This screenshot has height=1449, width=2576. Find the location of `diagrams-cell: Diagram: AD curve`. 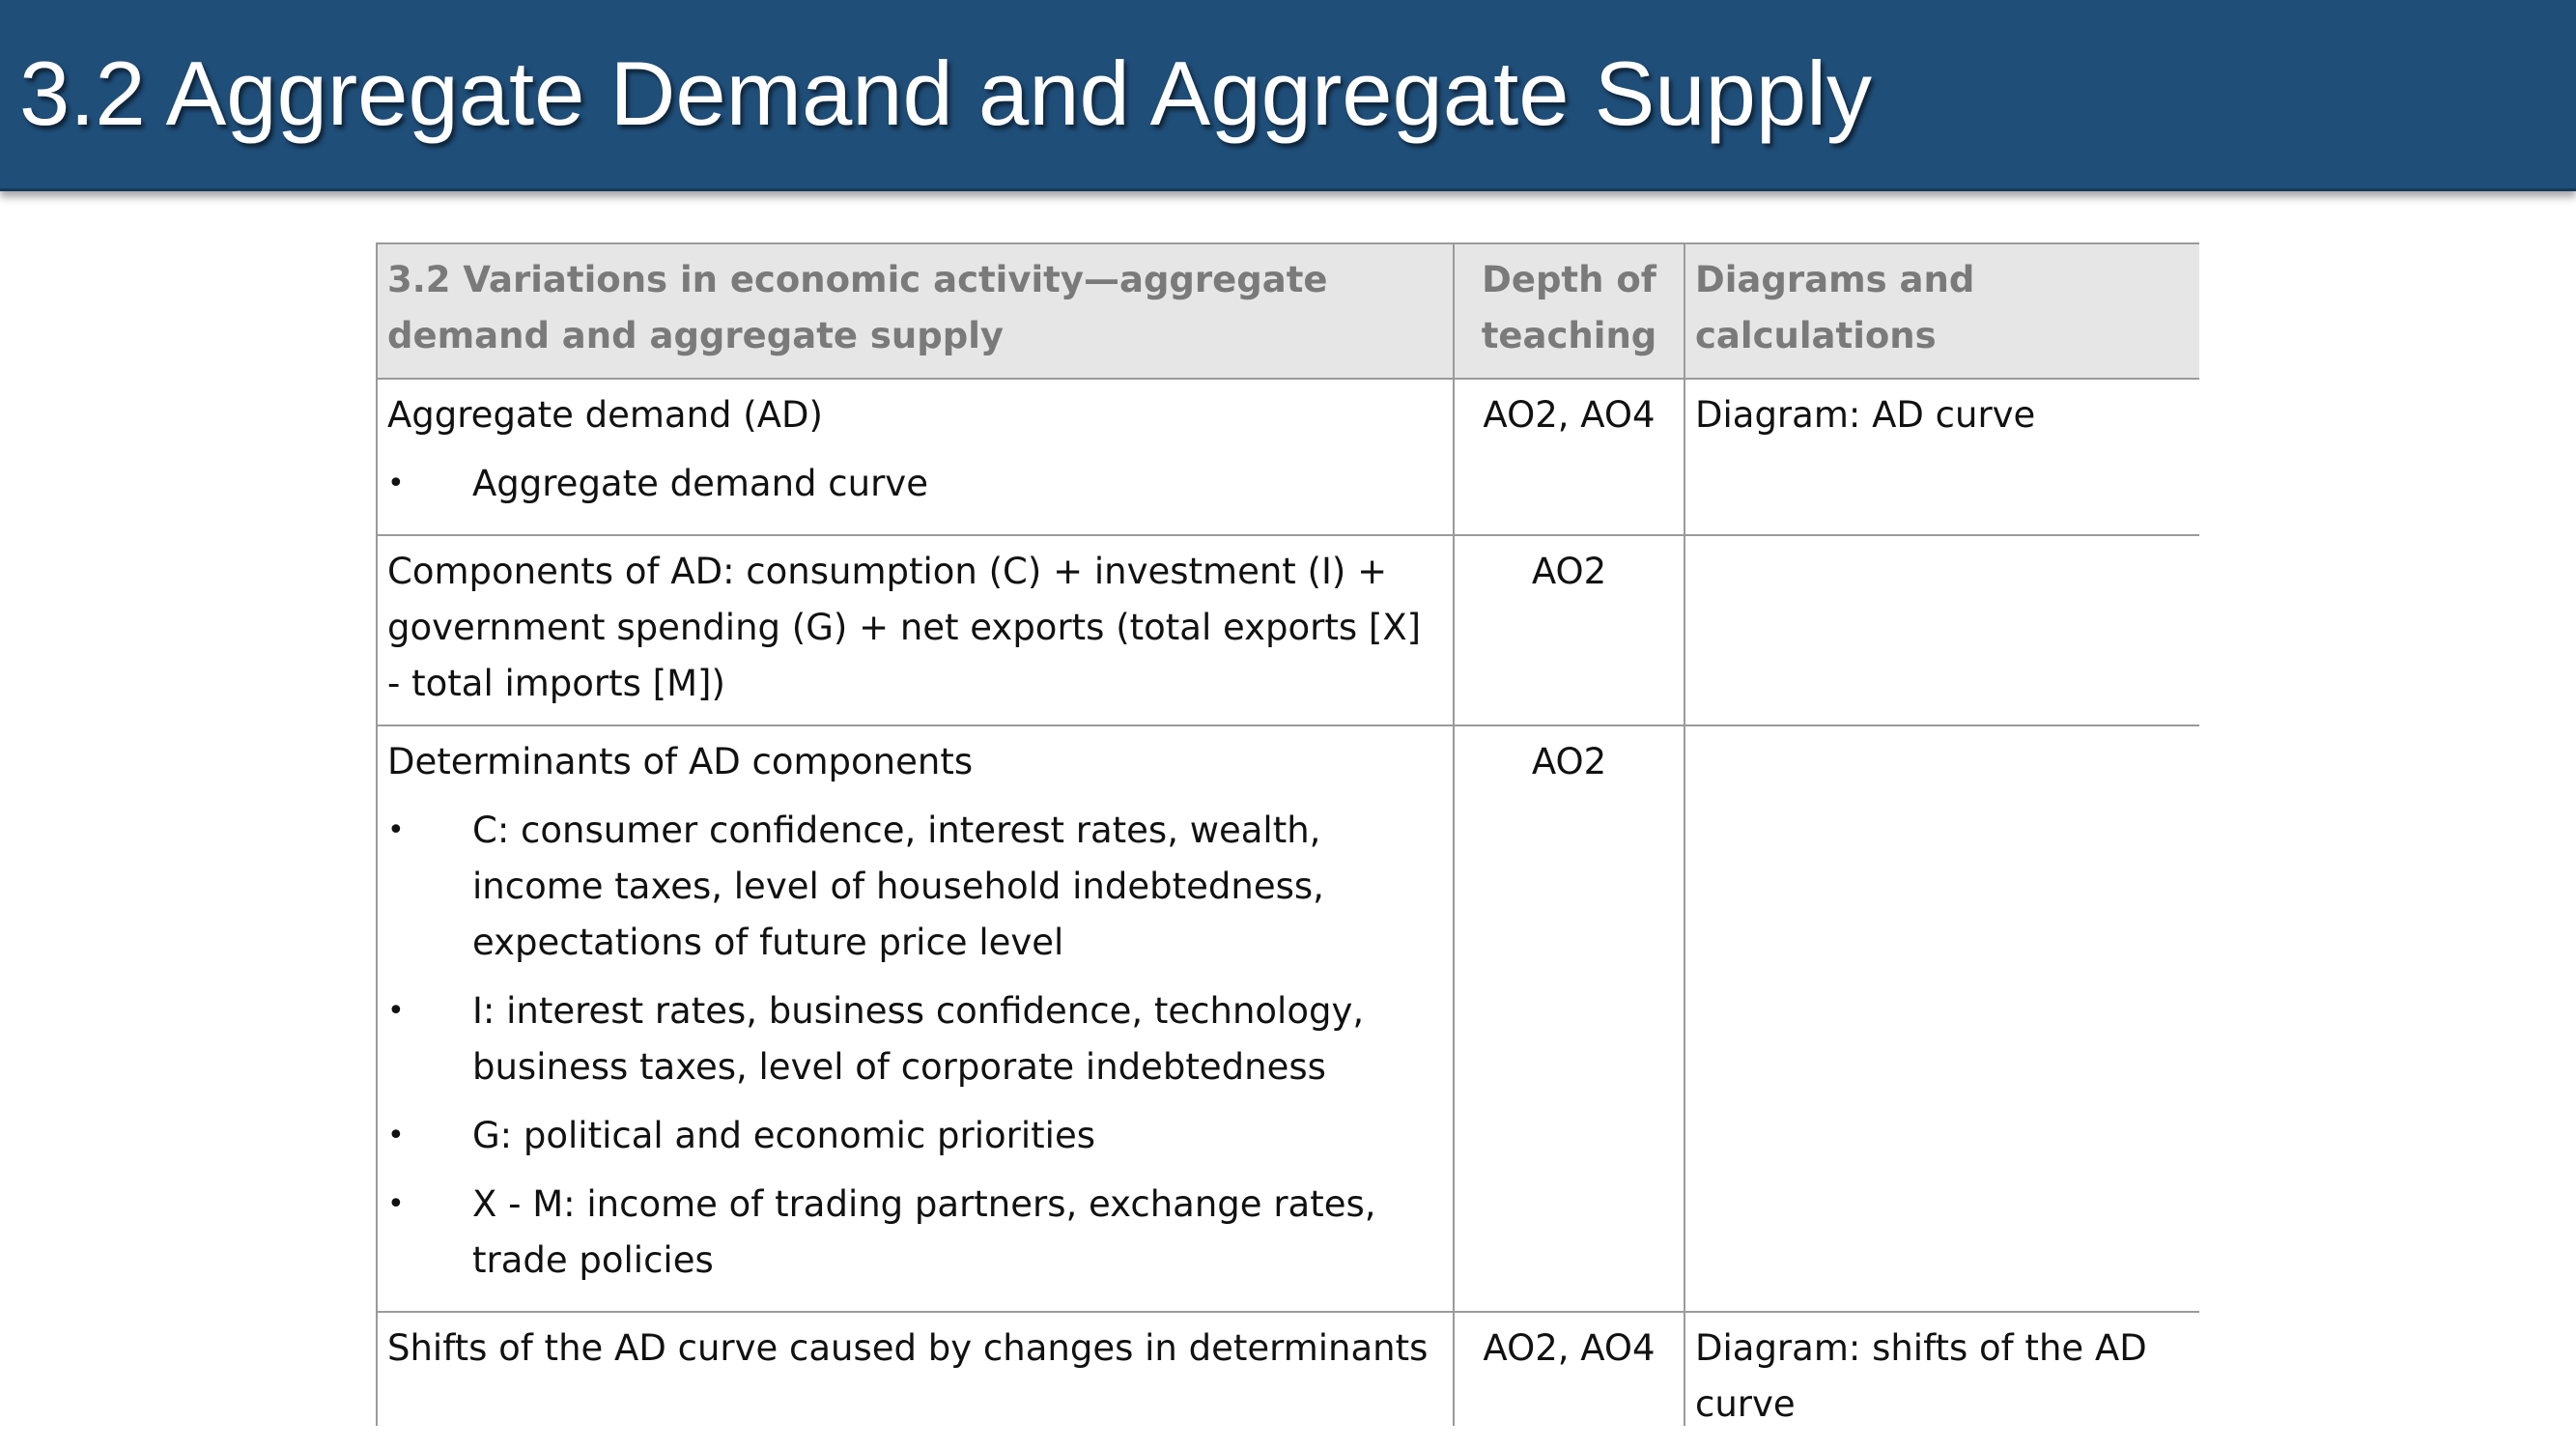

diagrams-cell: Diagram: AD curve is located at coordinates (1941, 457).